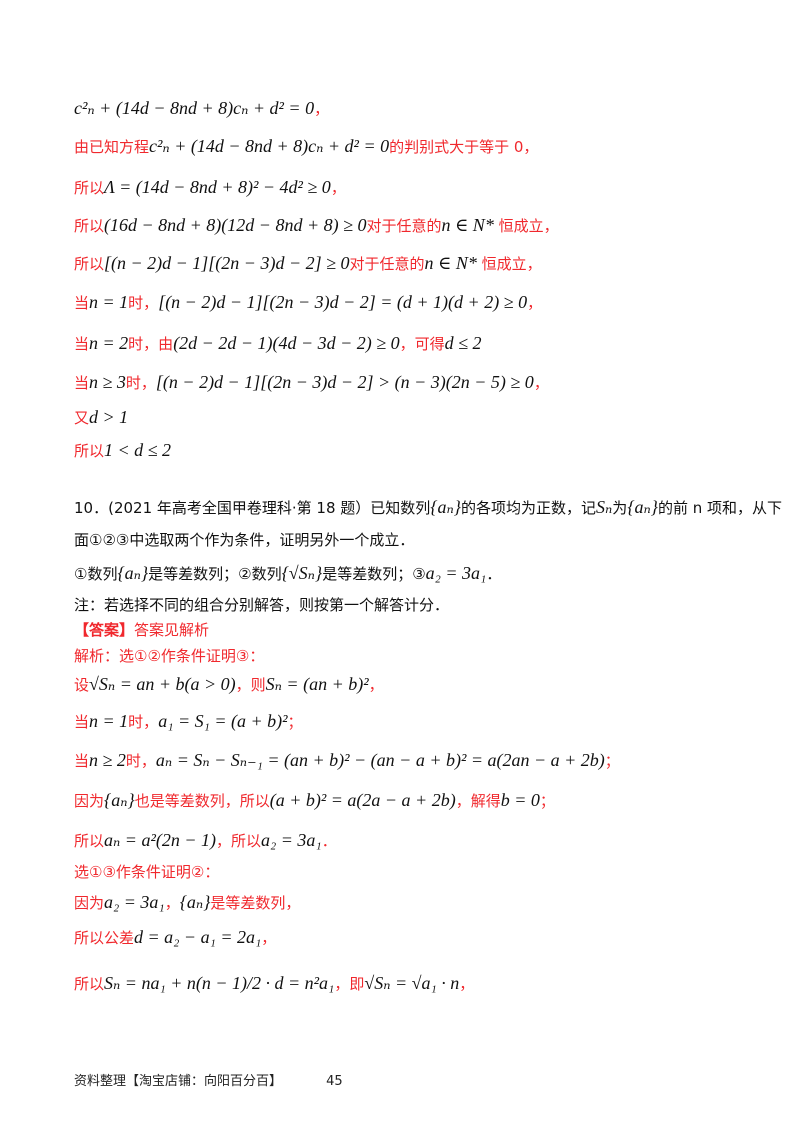  I want to click on text-line: 又d > 1, so click(101, 417).